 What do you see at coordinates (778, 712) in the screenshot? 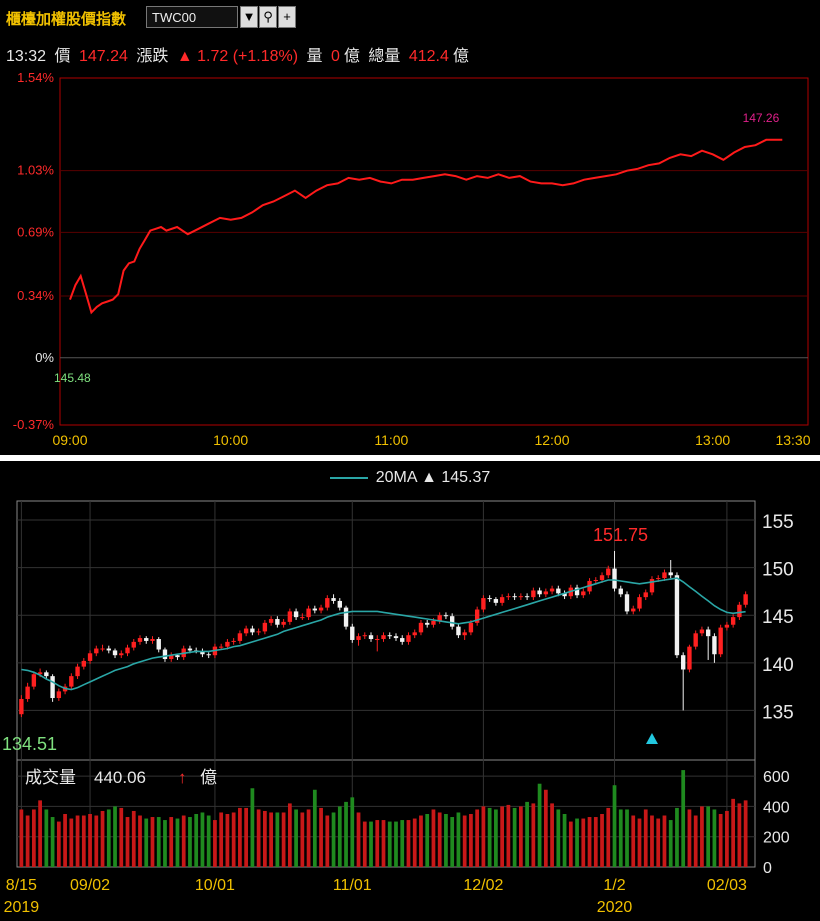
I see `y-tick-label: 135` at bounding box center [778, 712].